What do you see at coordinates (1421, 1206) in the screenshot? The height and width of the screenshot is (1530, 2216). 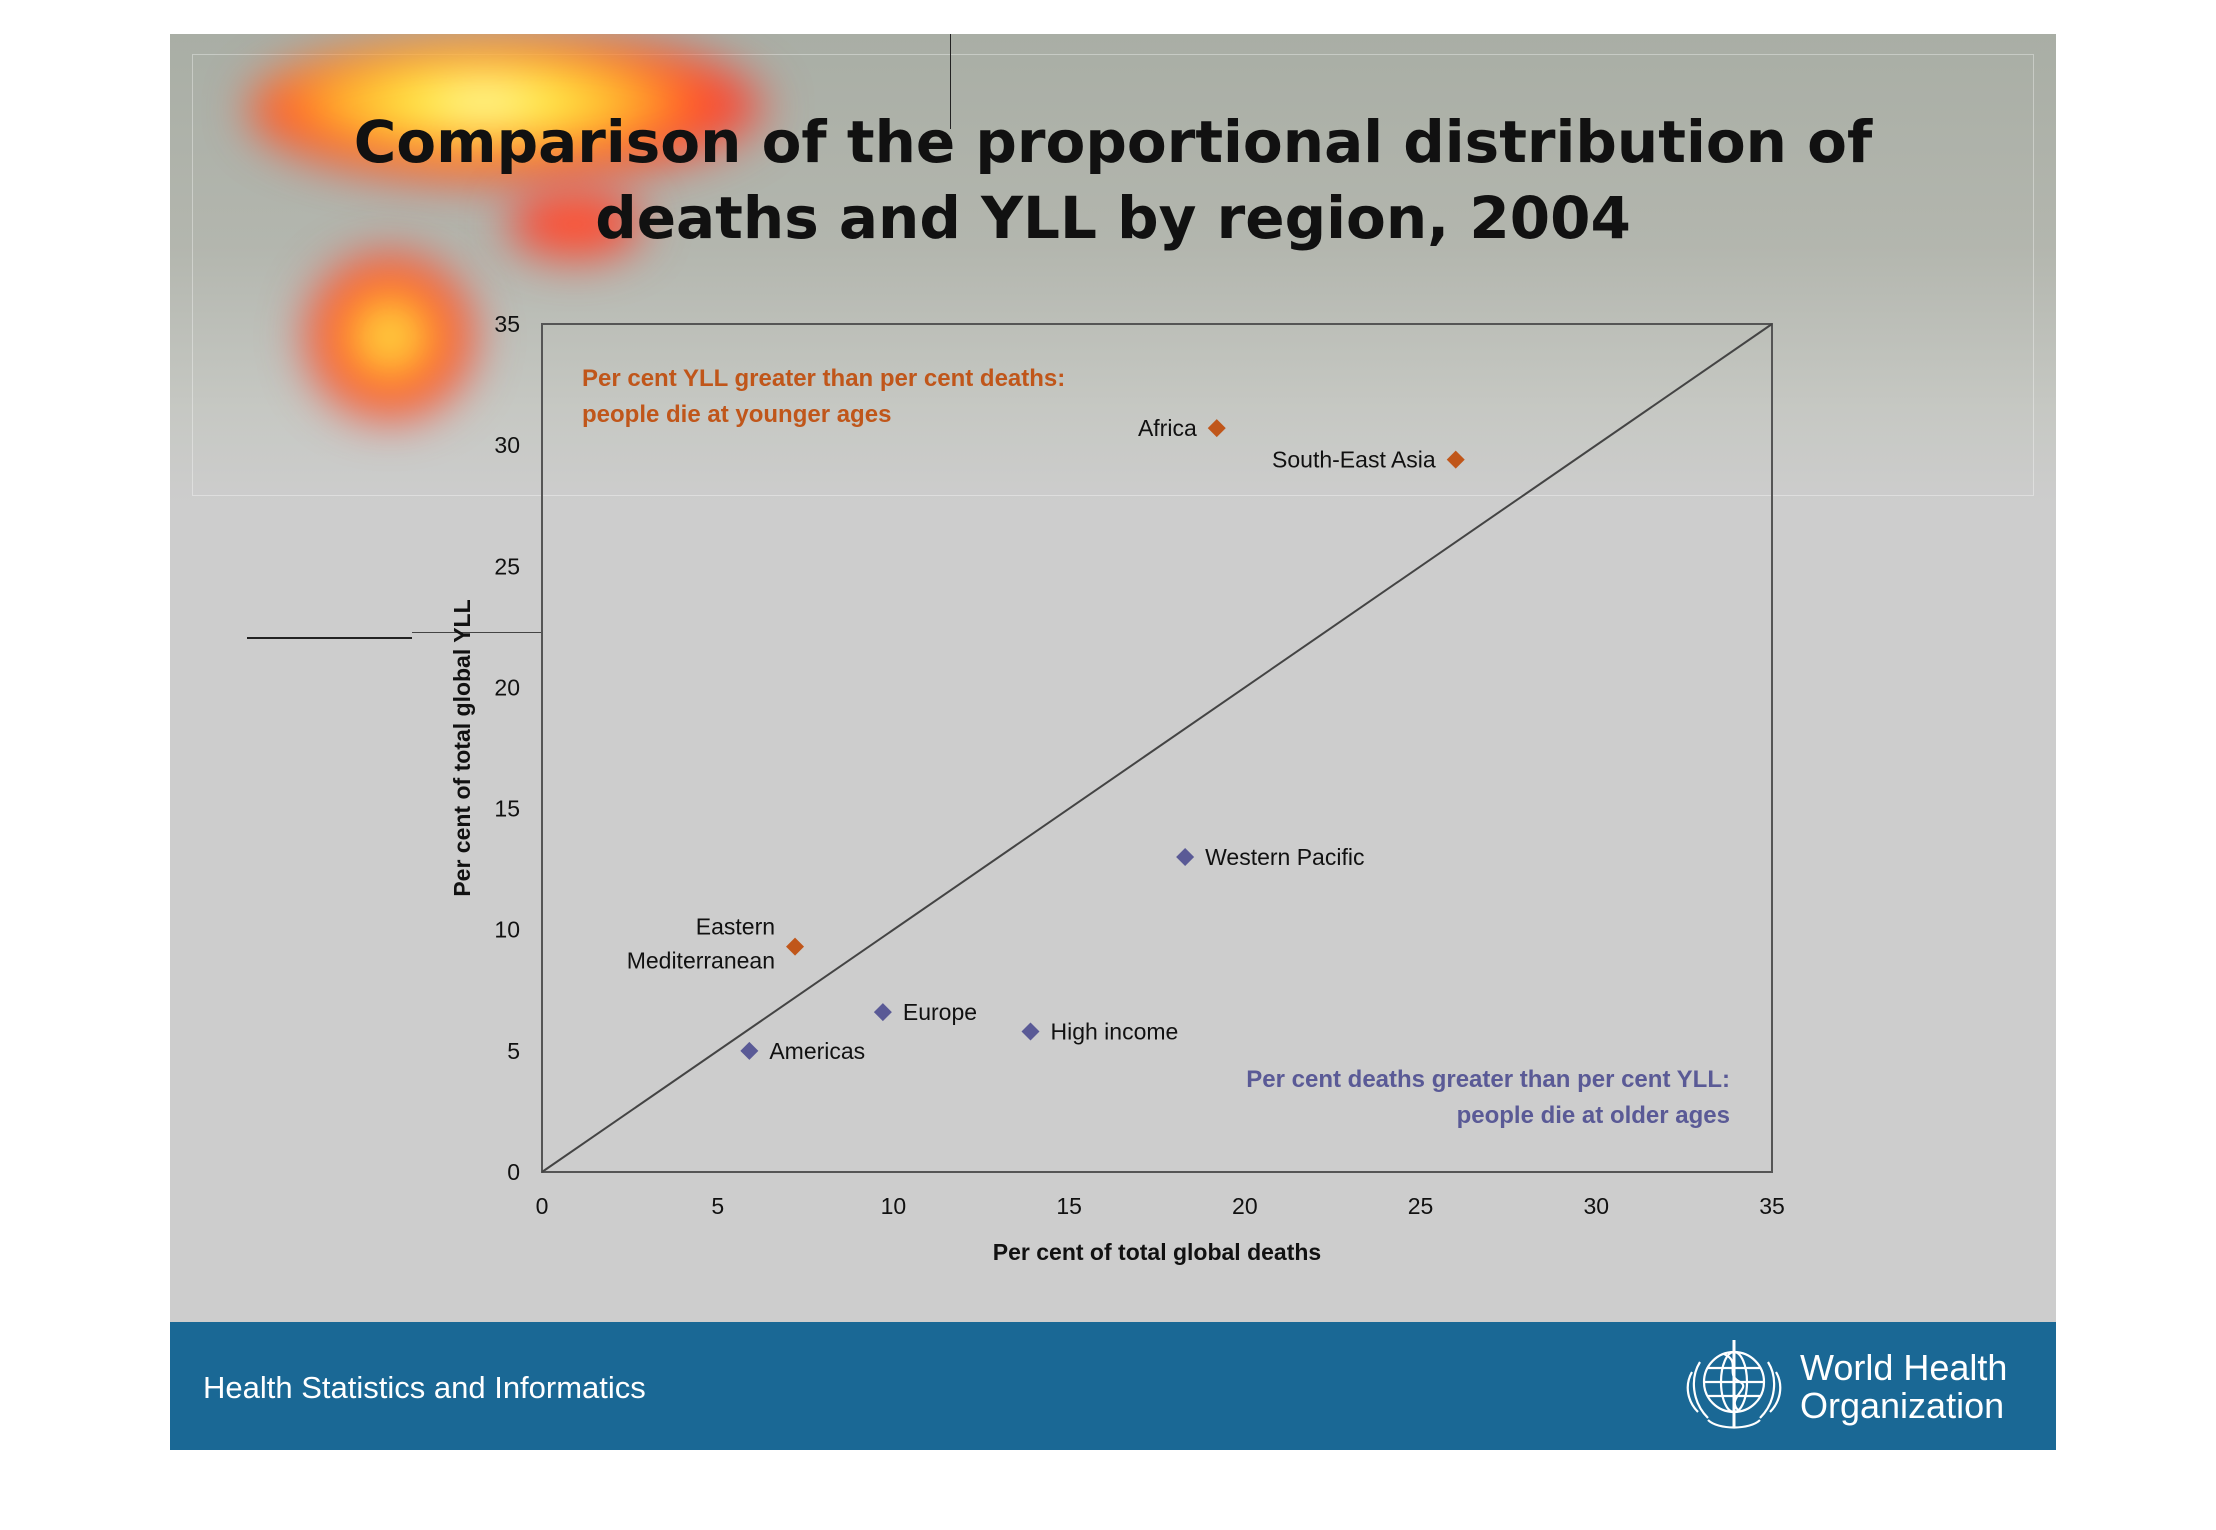 I see `x-tick-label: 25` at bounding box center [1421, 1206].